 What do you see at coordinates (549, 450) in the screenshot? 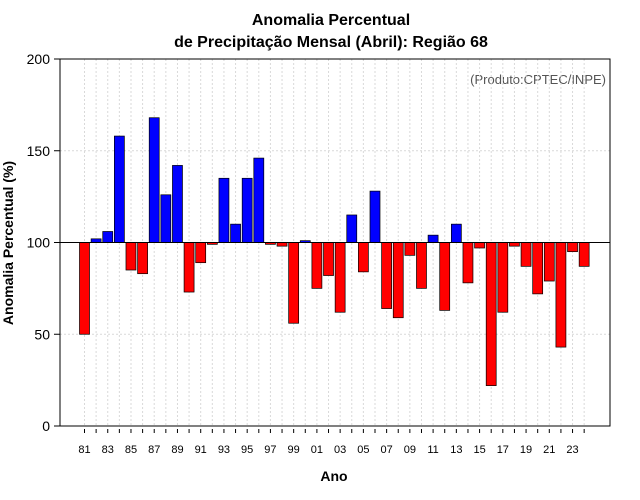
I see `x-tick-label: 21` at bounding box center [549, 450].